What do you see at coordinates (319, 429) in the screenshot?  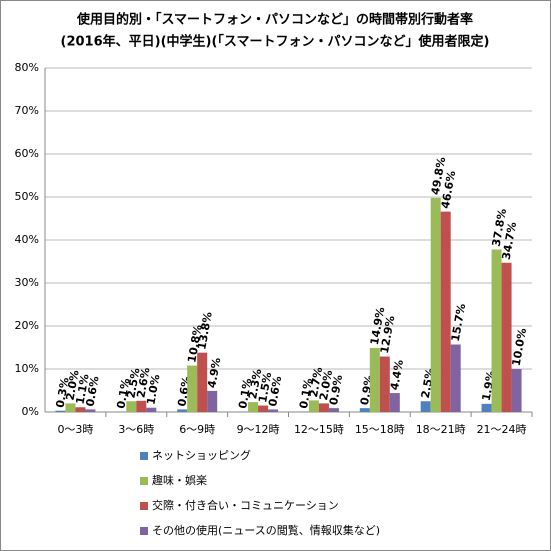 I see `x-tick-label: 12～15時` at bounding box center [319, 429].